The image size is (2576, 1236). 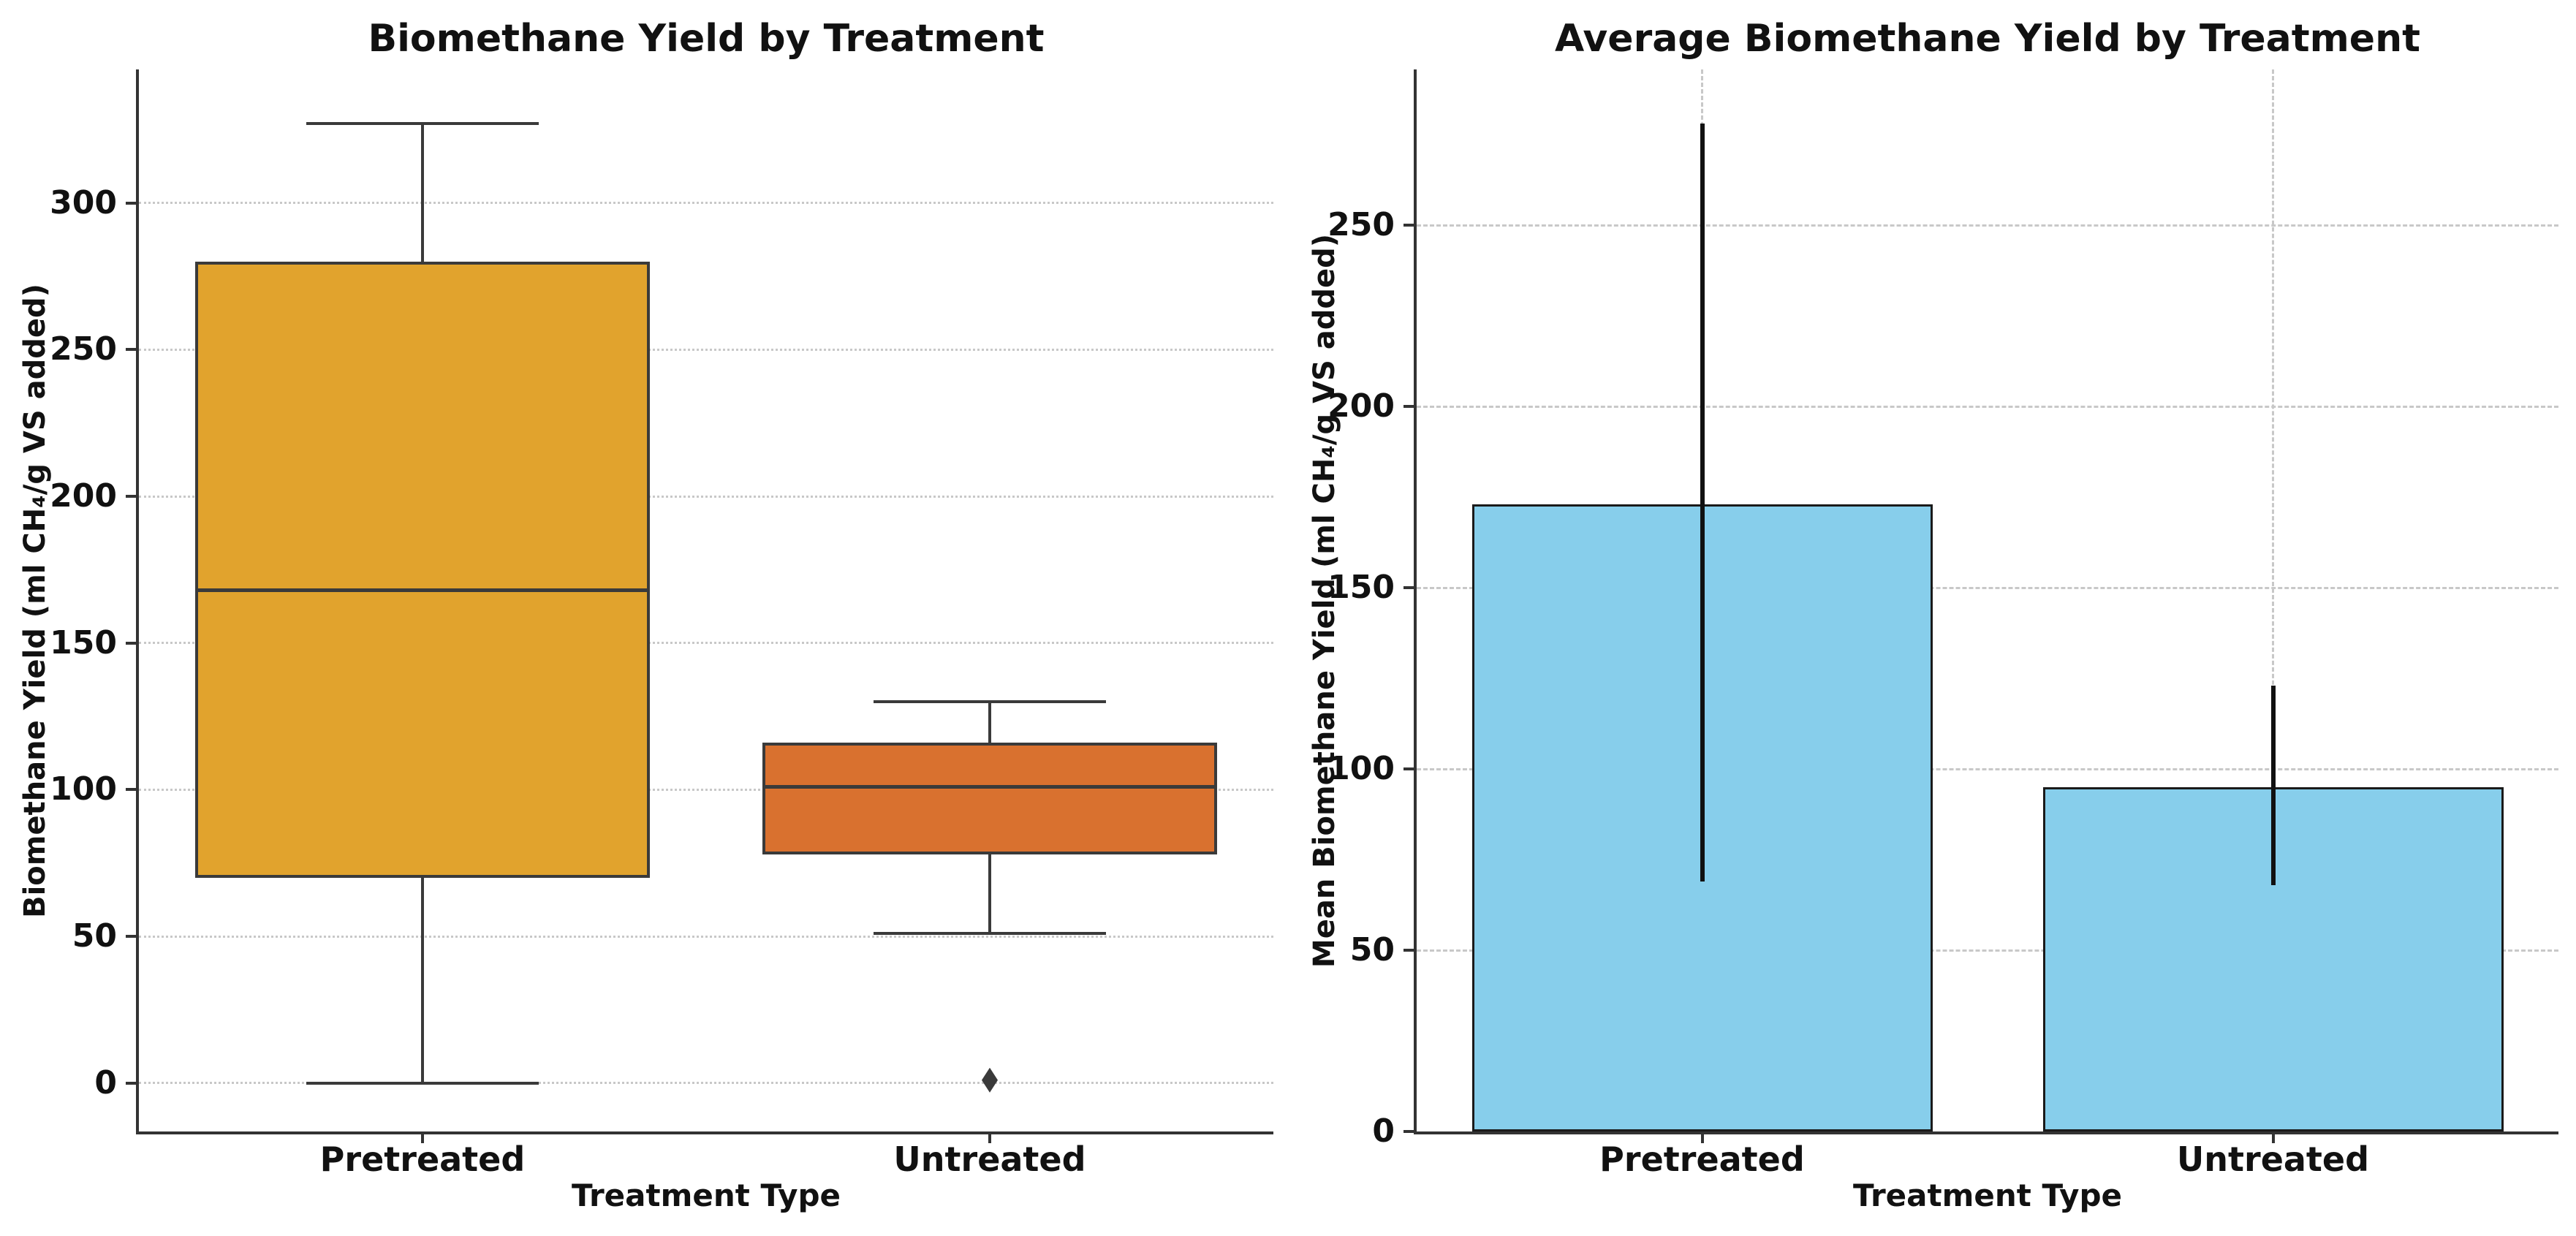 What do you see at coordinates (422, 569) in the screenshot?
I see `box-pretreated` at bounding box center [422, 569].